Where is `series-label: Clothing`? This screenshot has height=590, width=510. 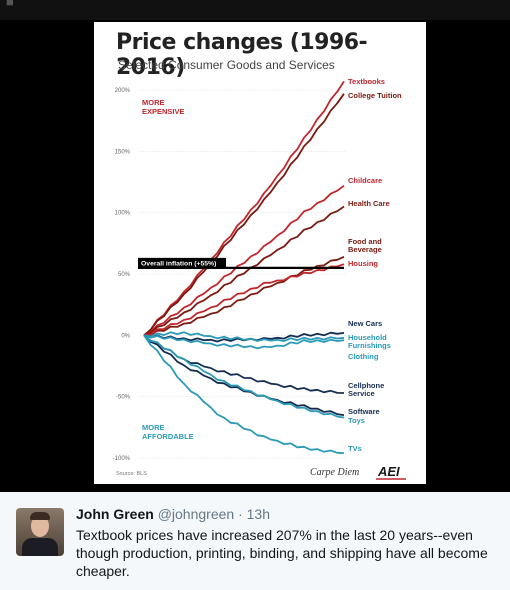
series-label: Clothing is located at coordinates (363, 356).